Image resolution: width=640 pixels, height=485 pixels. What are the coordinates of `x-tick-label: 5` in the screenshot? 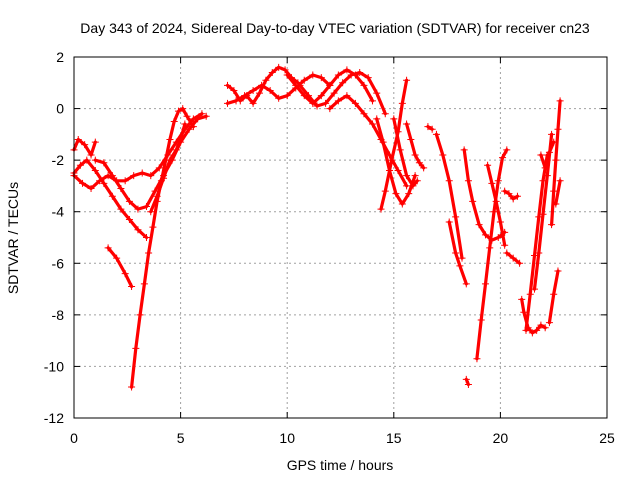 It's located at (181, 438).